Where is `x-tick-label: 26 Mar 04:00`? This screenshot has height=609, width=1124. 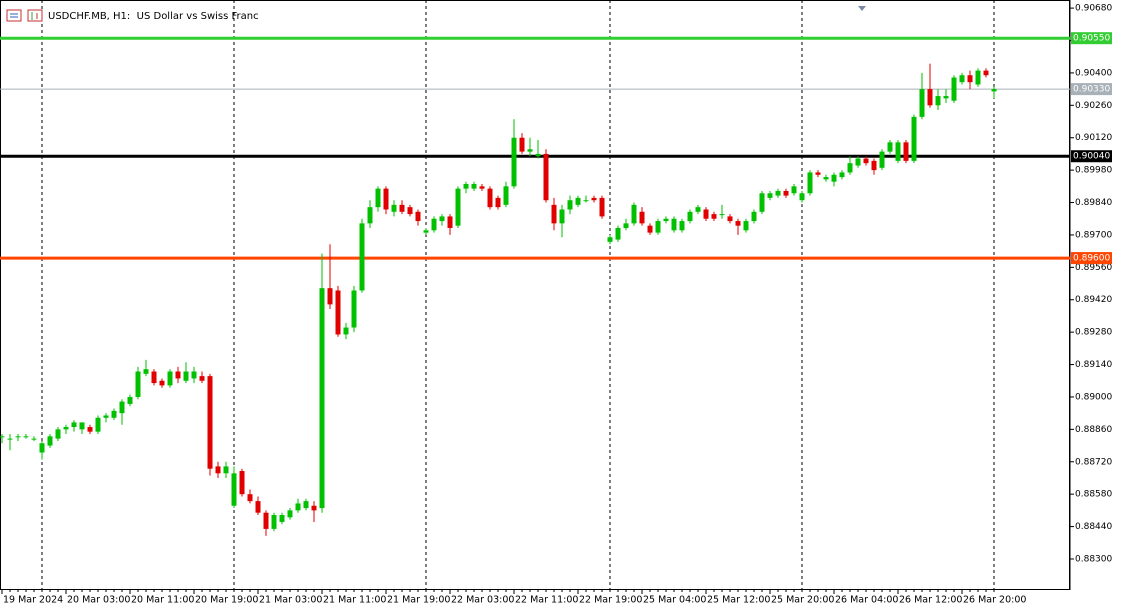
x-tick-label: 26 Mar 04:00 is located at coordinates (866, 600).